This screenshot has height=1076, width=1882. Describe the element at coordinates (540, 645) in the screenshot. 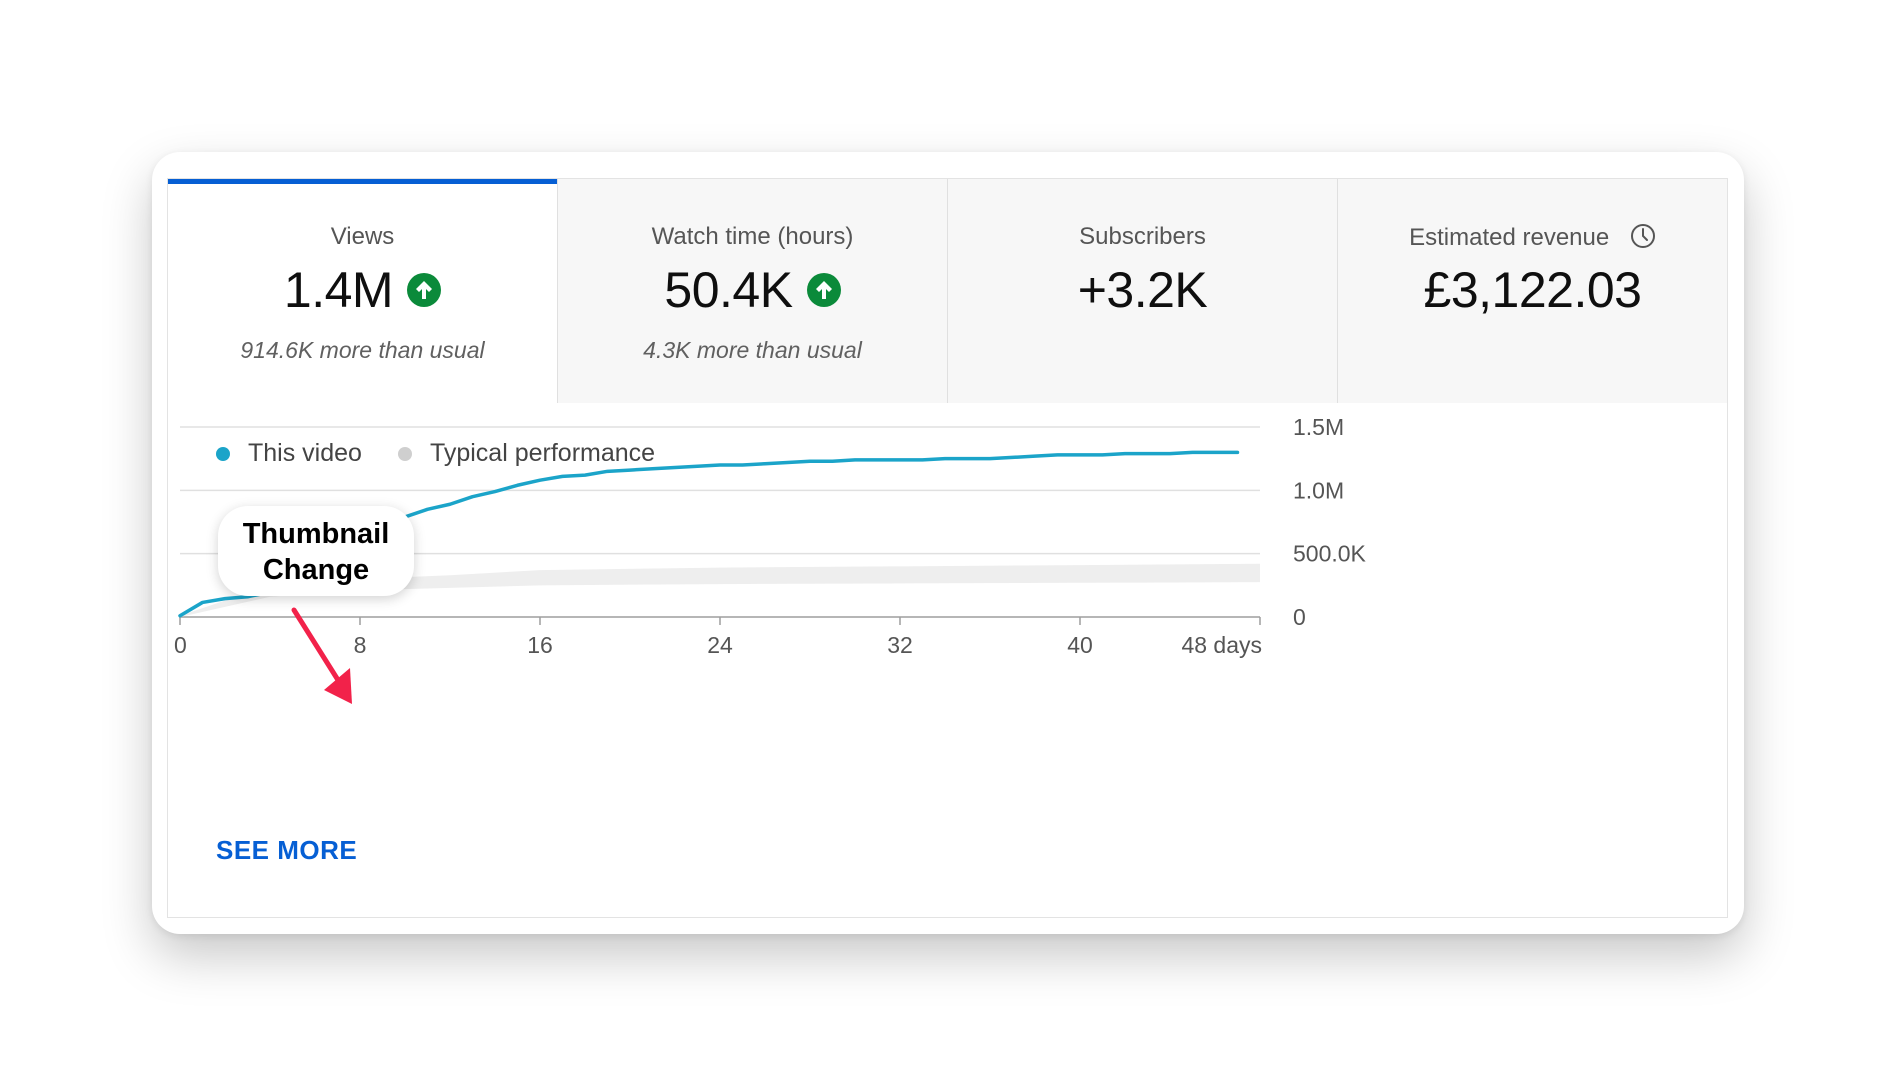

I see `x-tick-label: 16` at that location.